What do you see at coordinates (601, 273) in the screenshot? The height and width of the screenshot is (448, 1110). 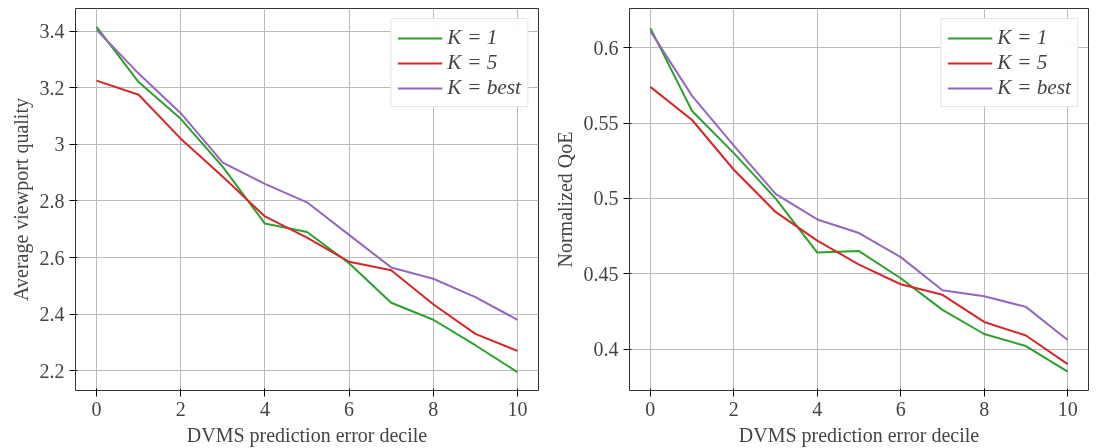 I see `y-tick-label: 0.45` at bounding box center [601, 273].